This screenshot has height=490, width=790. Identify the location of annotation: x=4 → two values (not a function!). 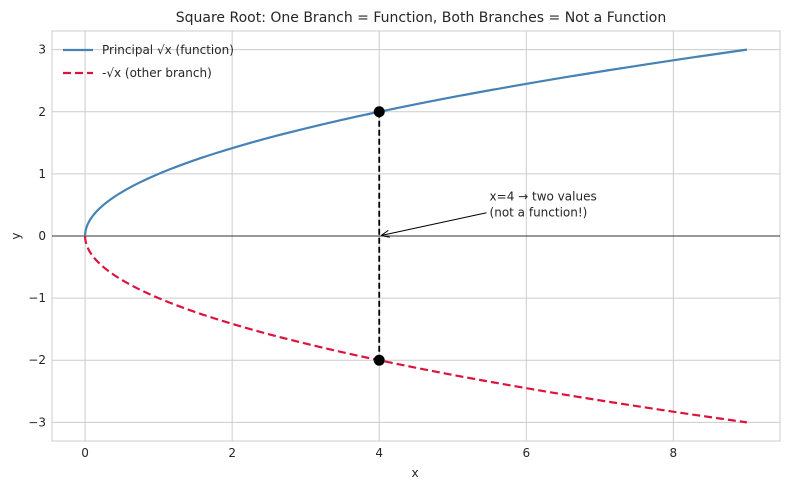
(488, 214).